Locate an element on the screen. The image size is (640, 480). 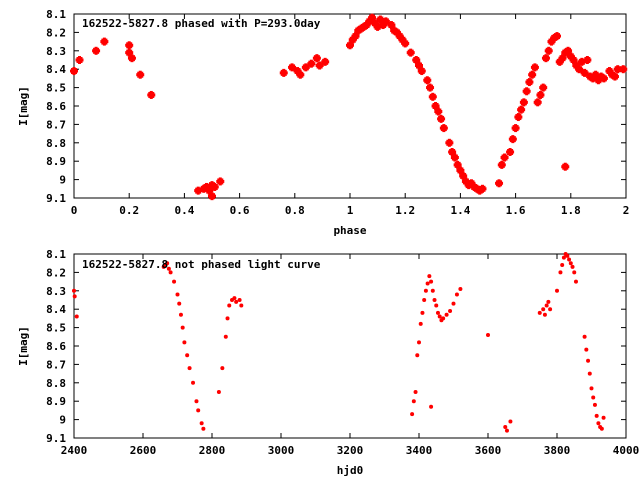
x-axis-label: hjd0 is located at coordinates (350, 470).